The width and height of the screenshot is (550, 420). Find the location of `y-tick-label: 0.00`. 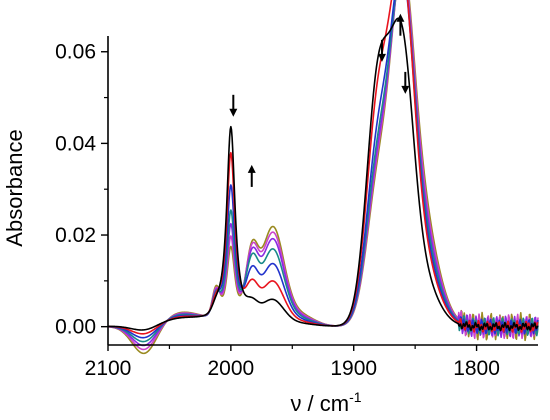

y-tick-label: 0.00 is located at coordinates (75, 327).